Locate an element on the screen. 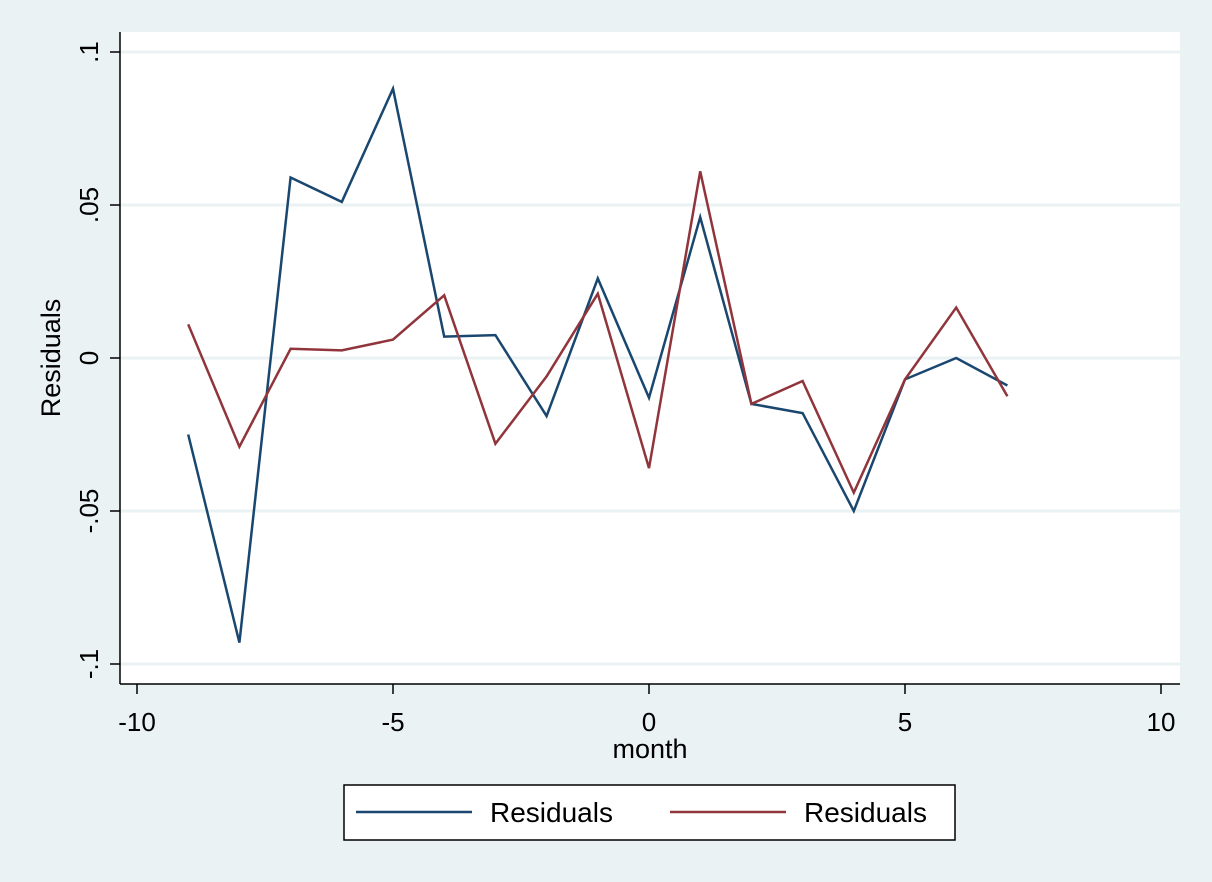 The image size is (1212, 882). x-tick-label: 5 is located at coordinates (905, 722).